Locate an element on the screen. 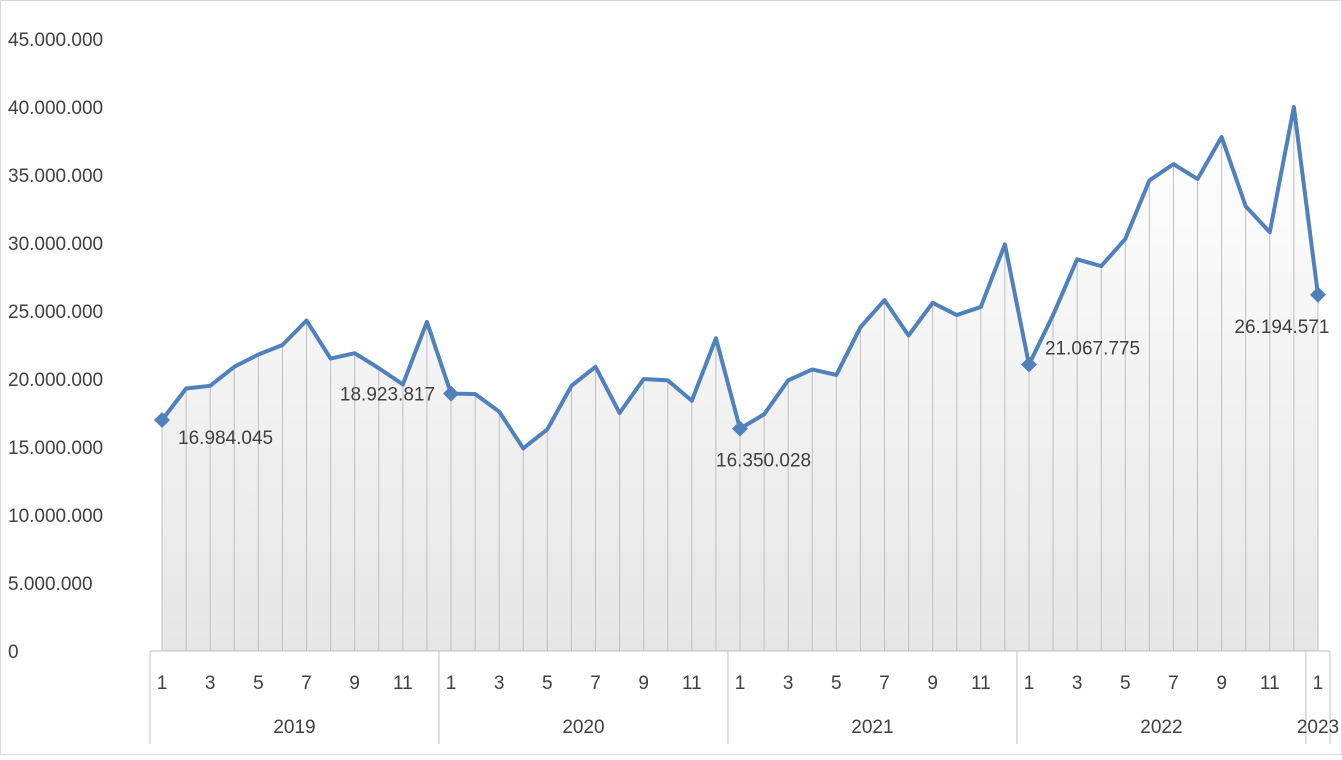 This screenshot has width=1342, height=760. y-tick-label: 45.000.000 is located at coordinates (55, 40).